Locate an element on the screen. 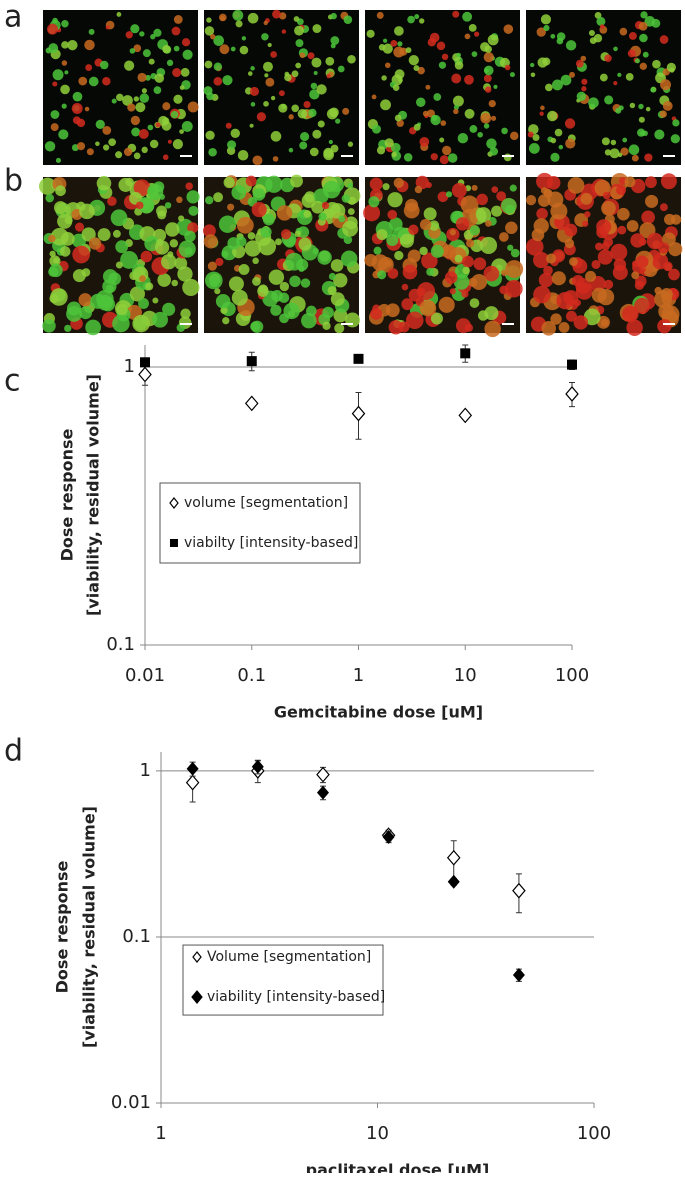 The height and width of the screenshot is (1177, 685). panel-label: d is located at coordinates (13, 751).